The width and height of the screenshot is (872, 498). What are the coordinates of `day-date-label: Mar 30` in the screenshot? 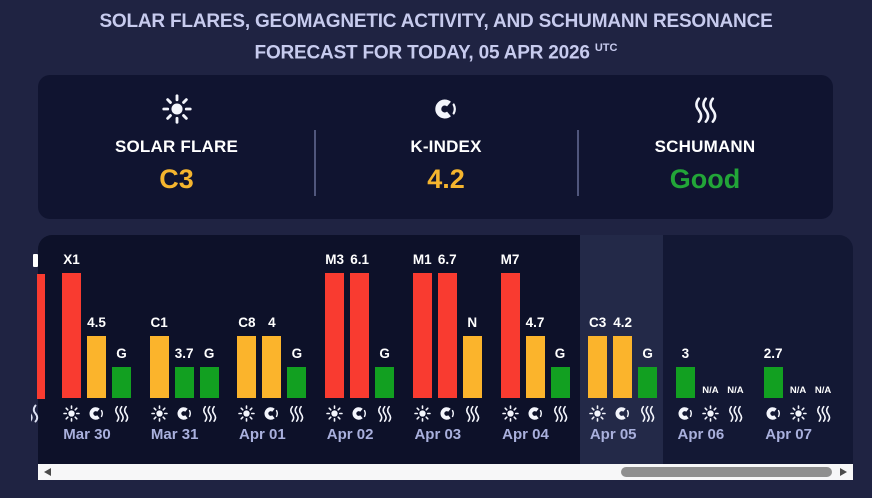 It's located at (87, 434).